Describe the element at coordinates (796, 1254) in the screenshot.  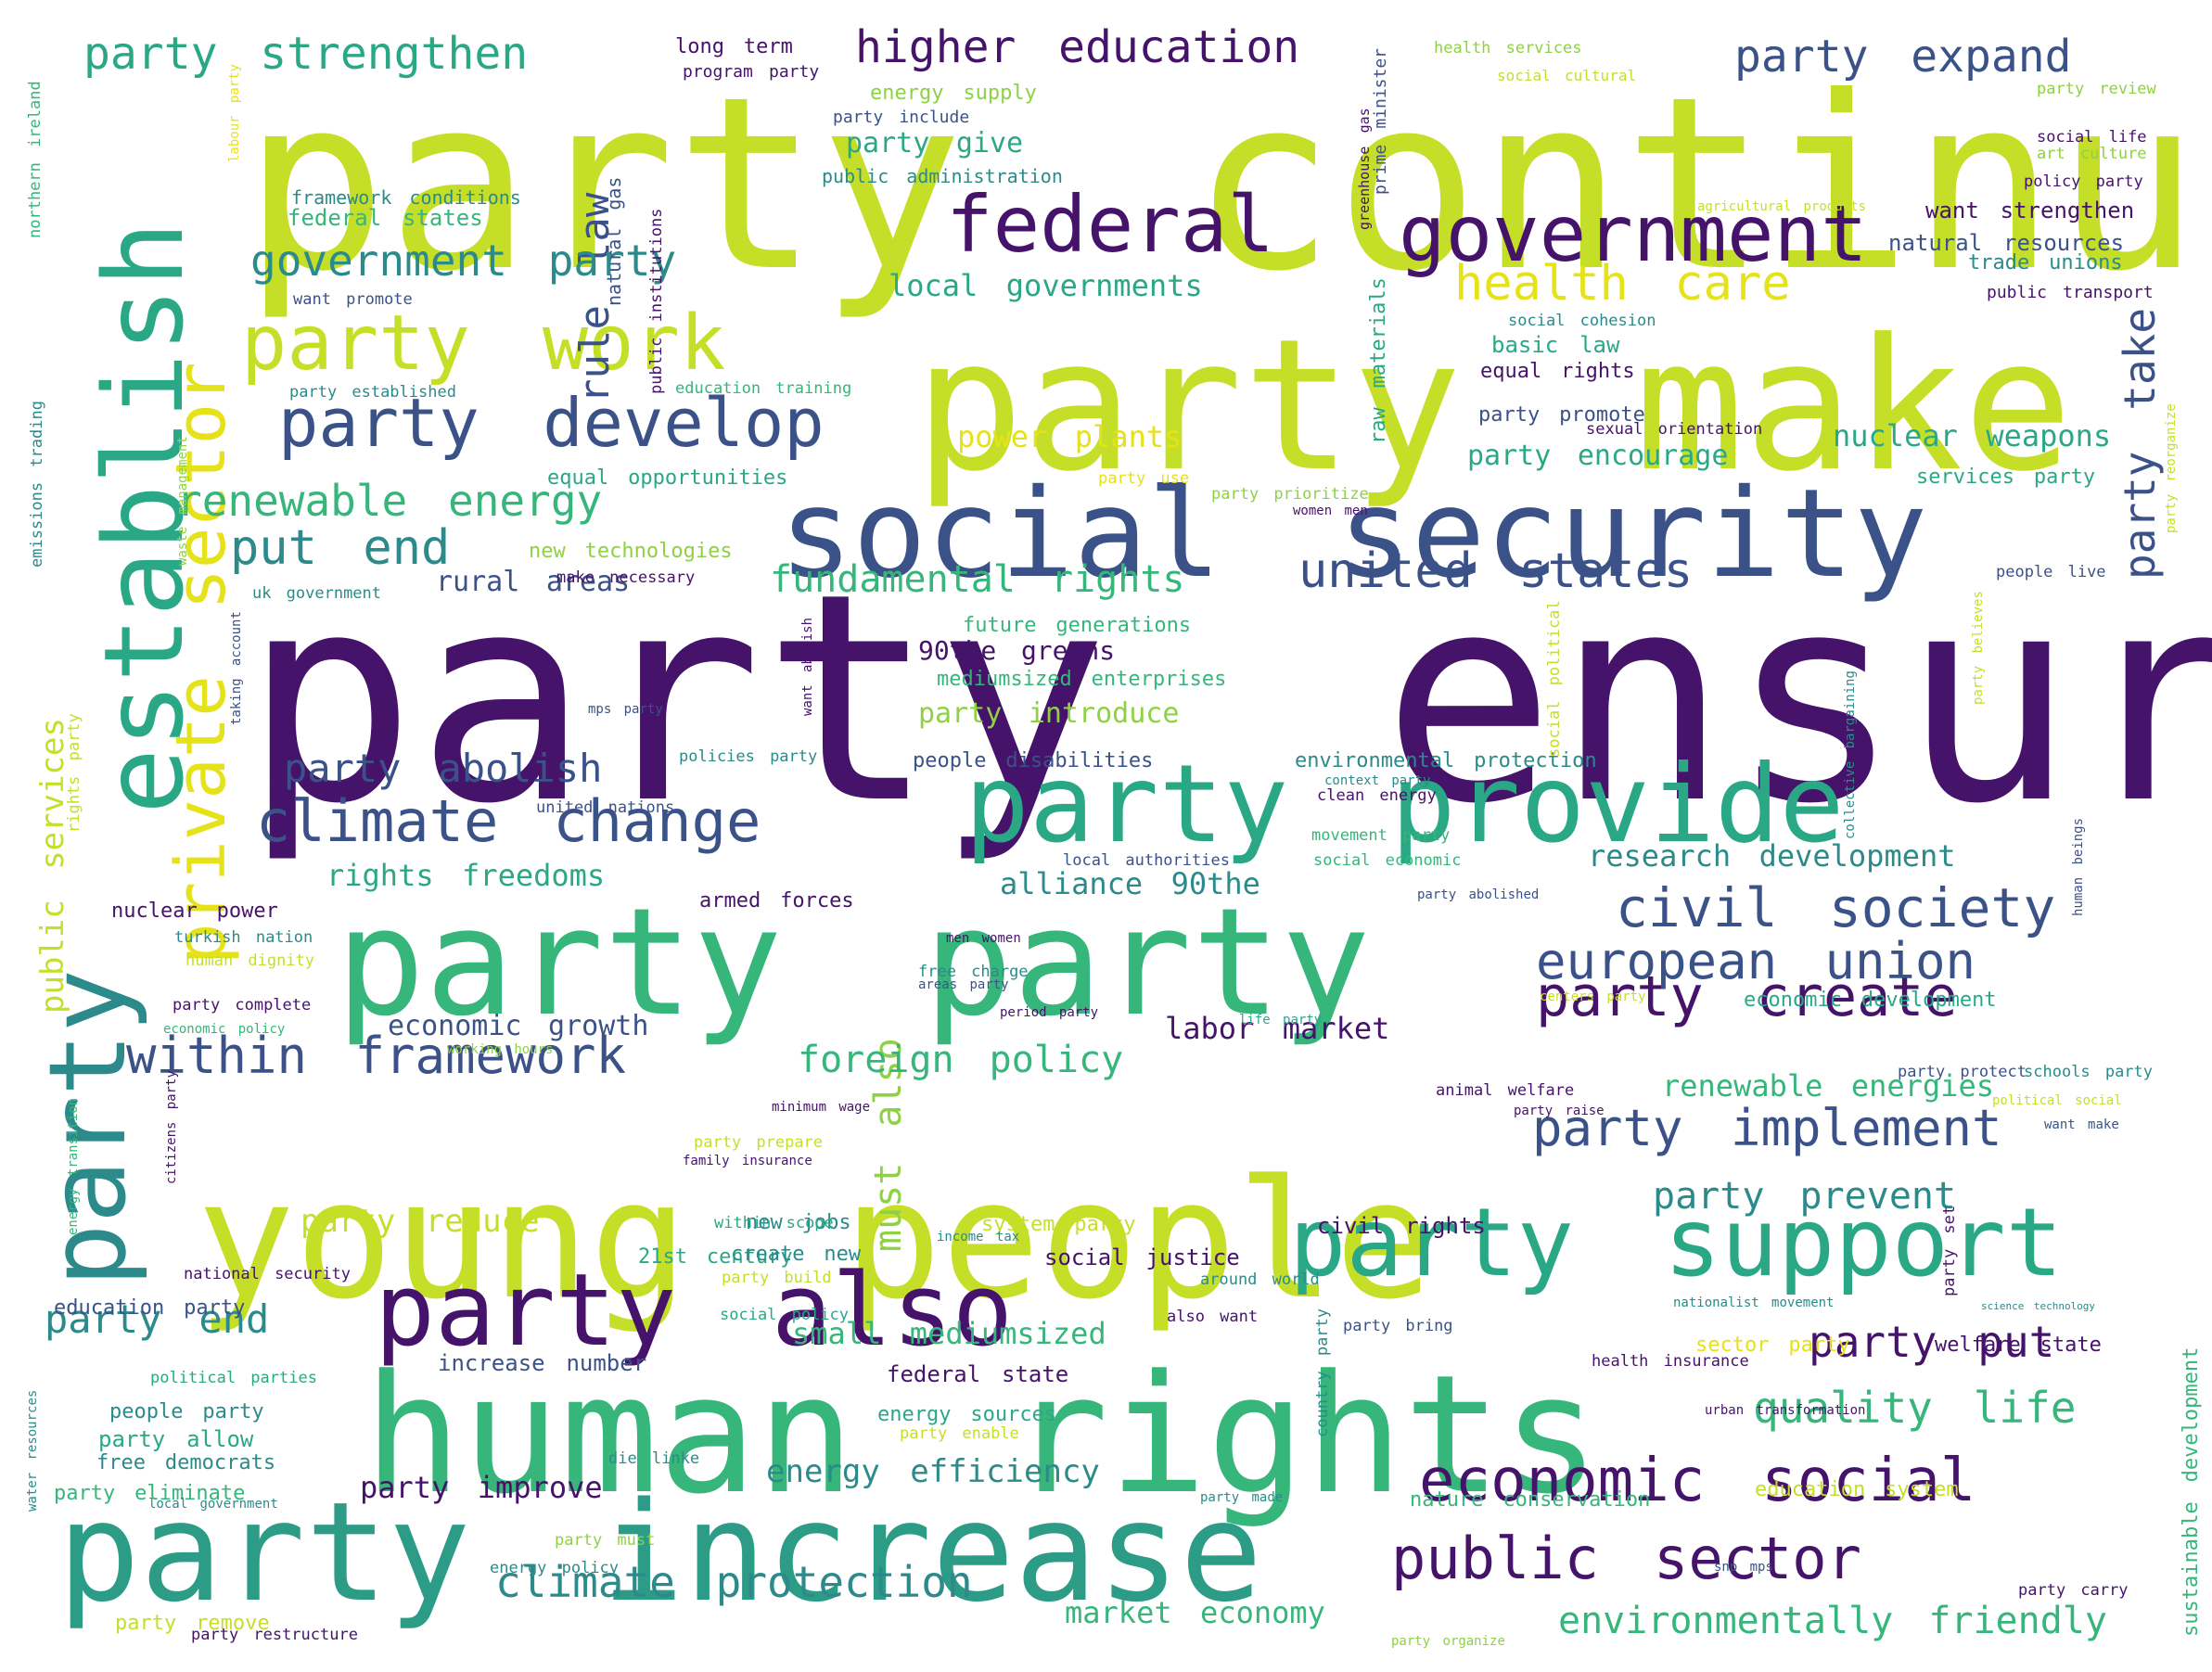
I see `word-create-new: create new` at that location.